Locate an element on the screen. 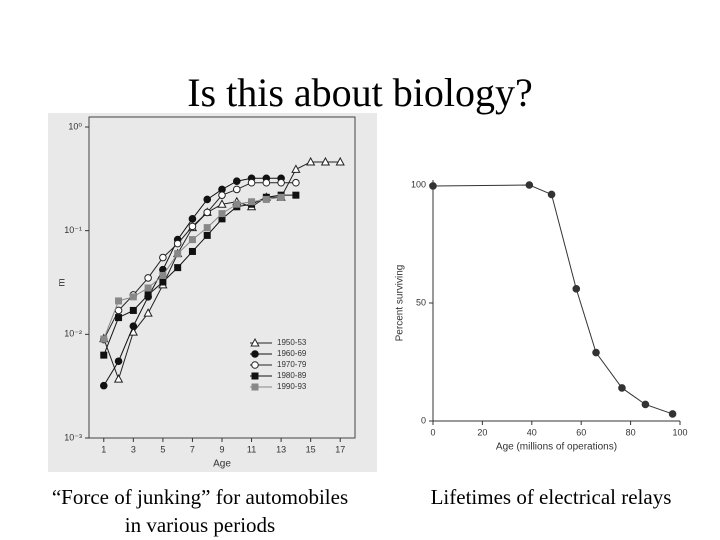  legend-label: 1970-79 is located at coordinates (292, 364).